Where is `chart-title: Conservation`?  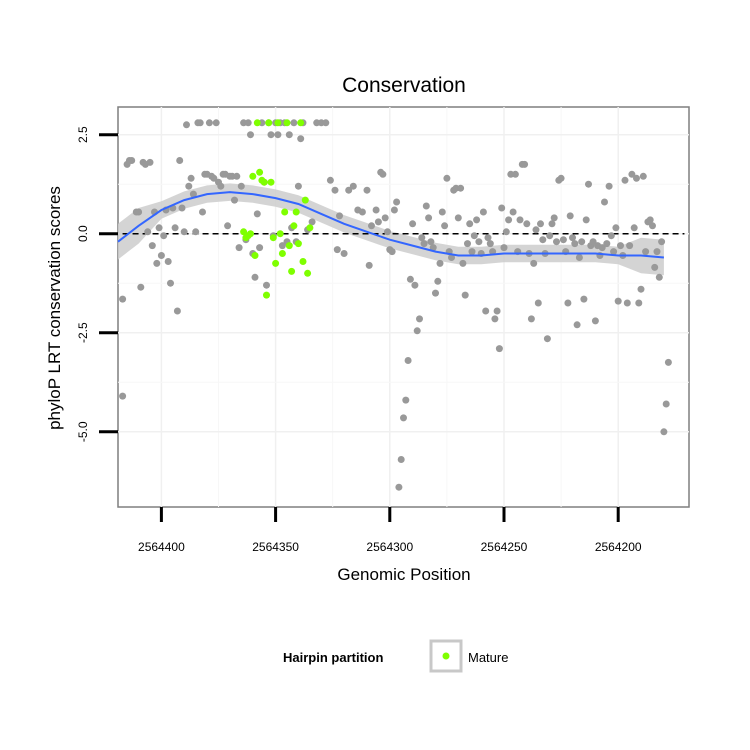 chart-title: Conservation is located at coordinates (404, 85).